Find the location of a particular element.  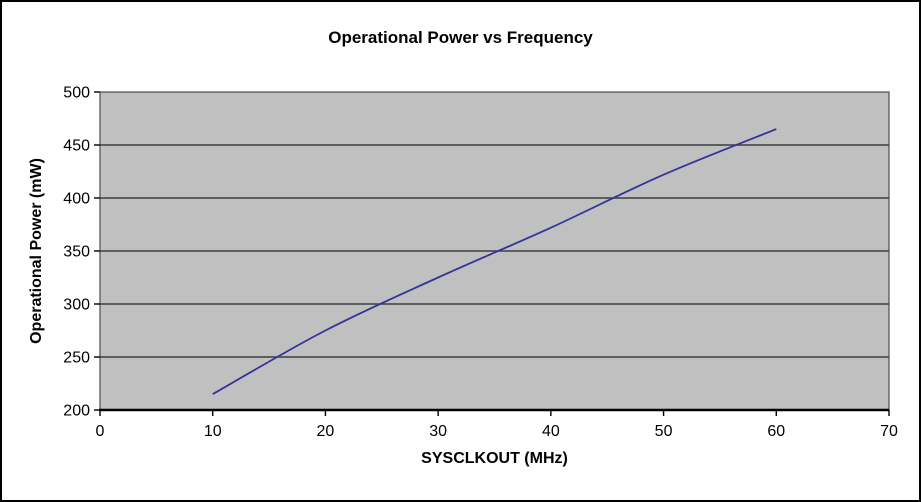

x-tick-label: 70 is located at coordinates (889, 431).